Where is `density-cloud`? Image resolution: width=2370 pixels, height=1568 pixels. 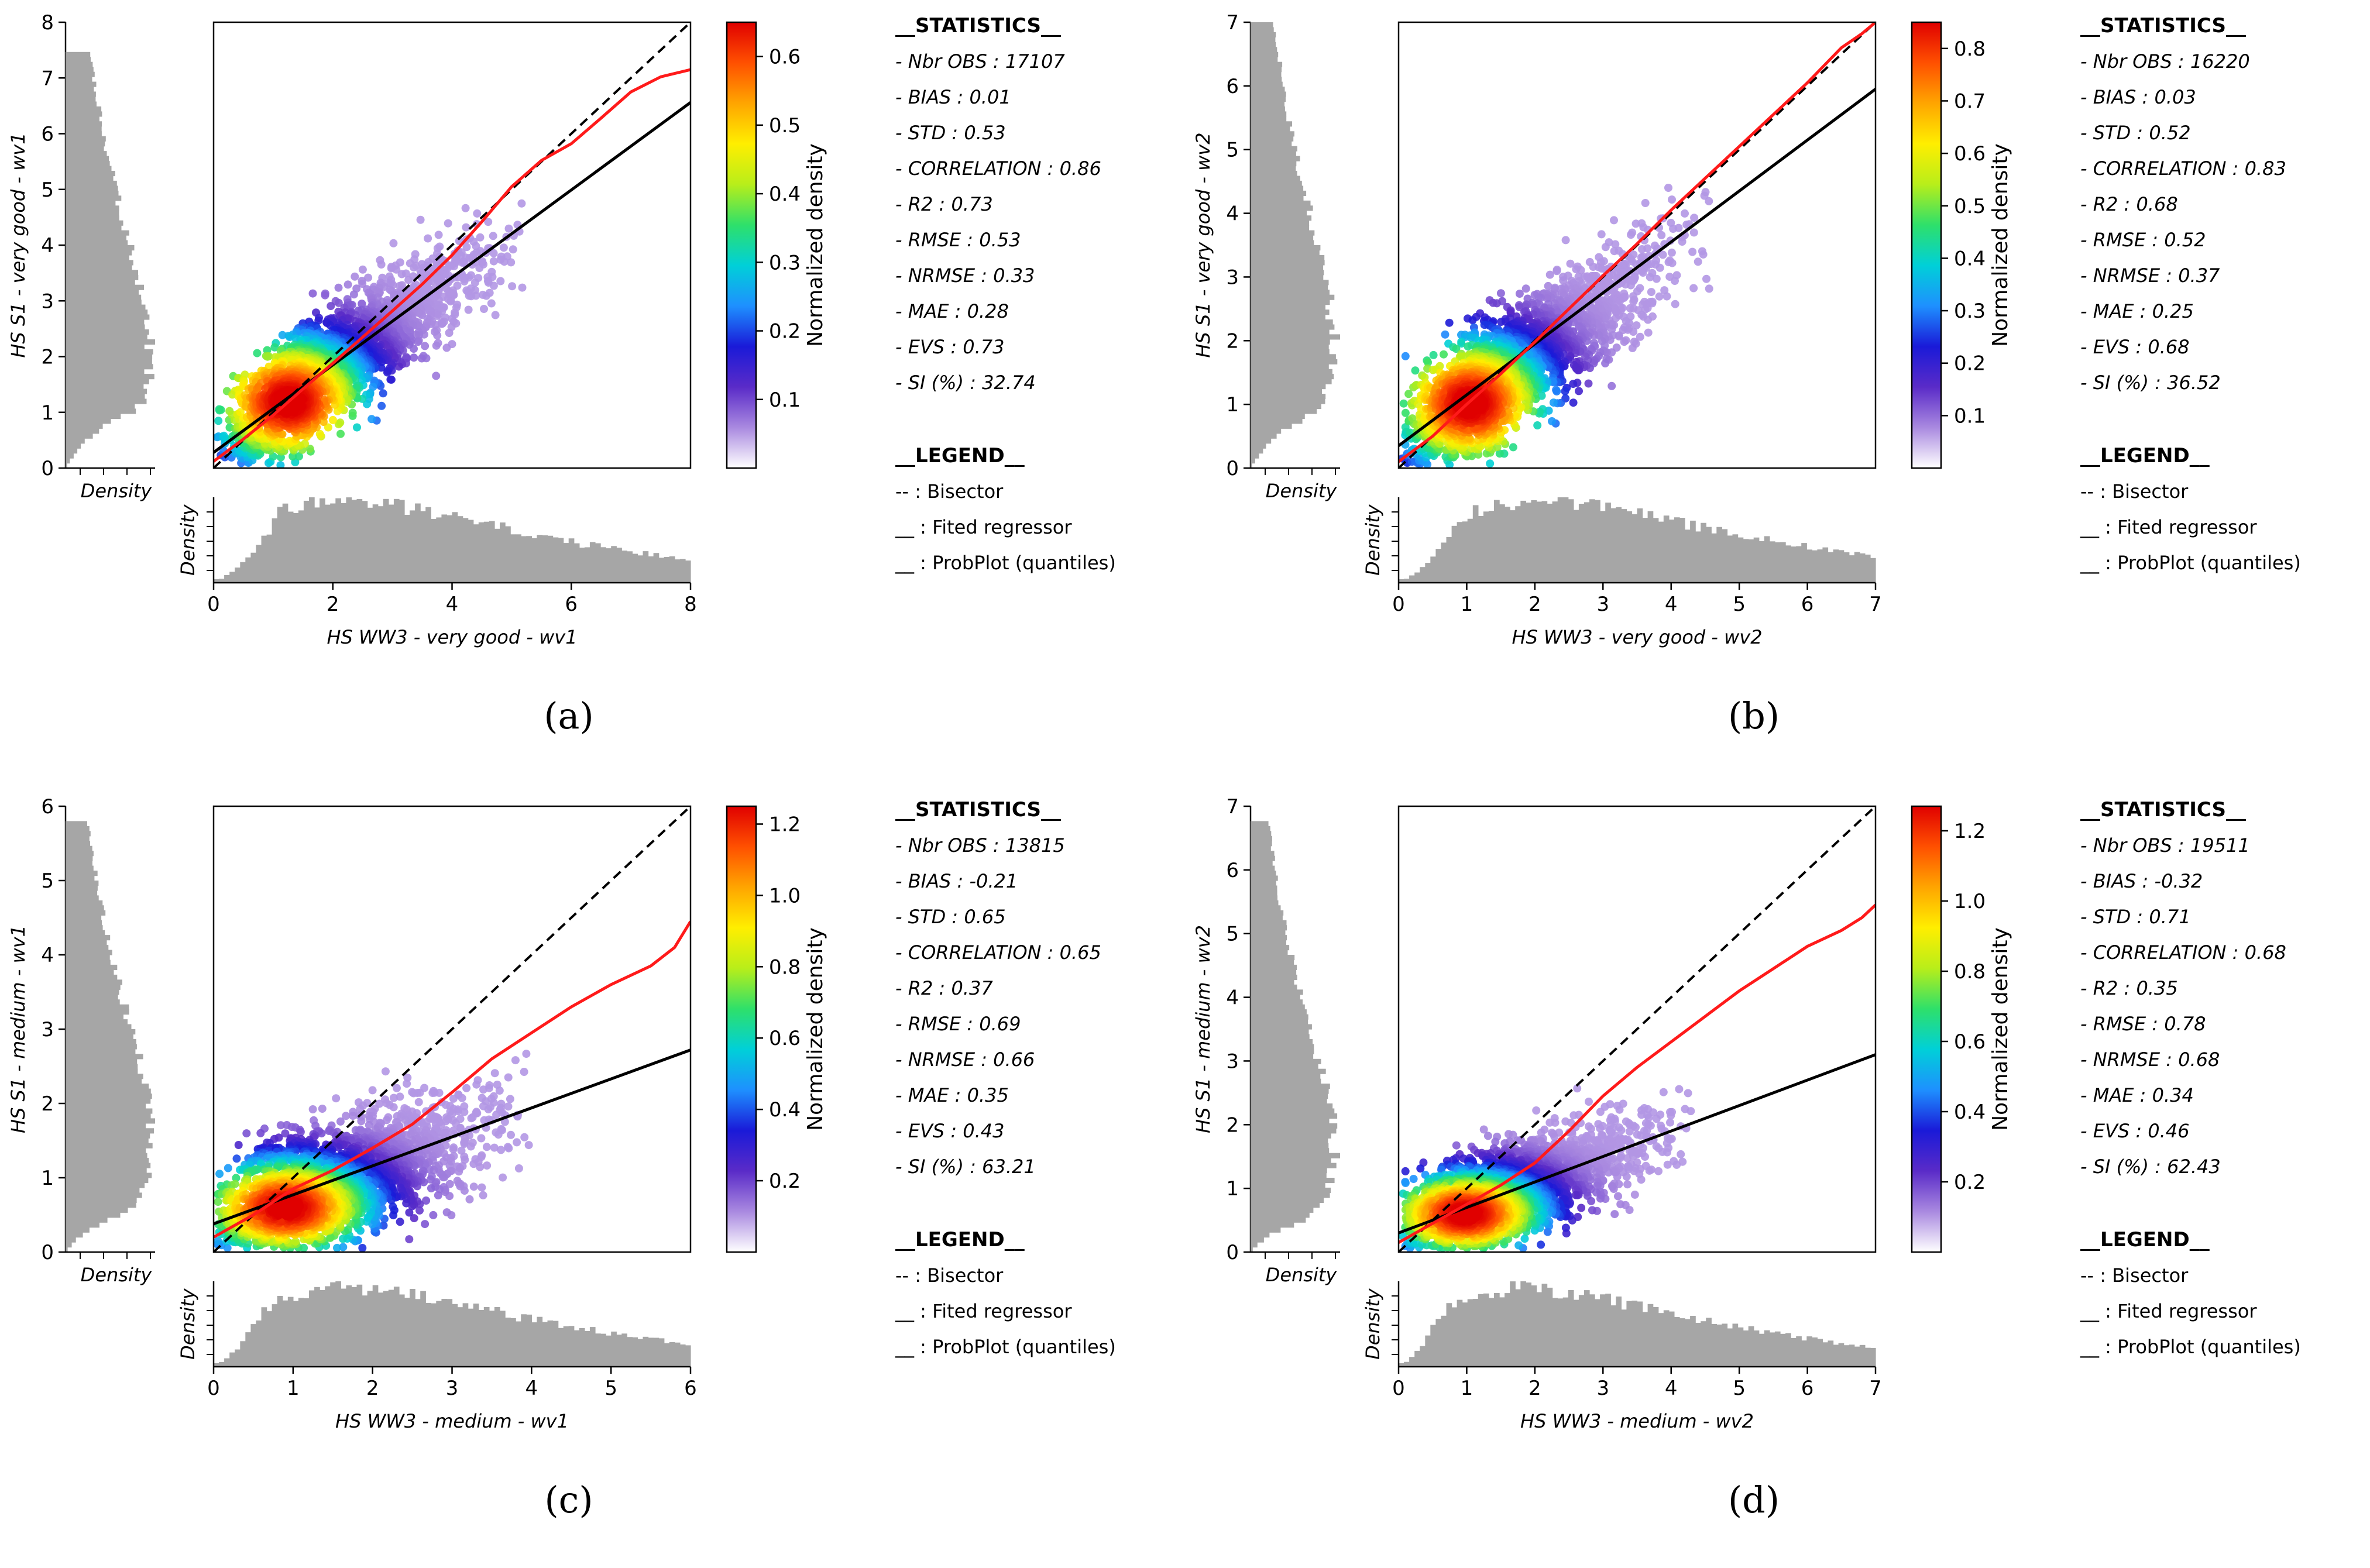
density-cloud is located at coordinates (370, 334).